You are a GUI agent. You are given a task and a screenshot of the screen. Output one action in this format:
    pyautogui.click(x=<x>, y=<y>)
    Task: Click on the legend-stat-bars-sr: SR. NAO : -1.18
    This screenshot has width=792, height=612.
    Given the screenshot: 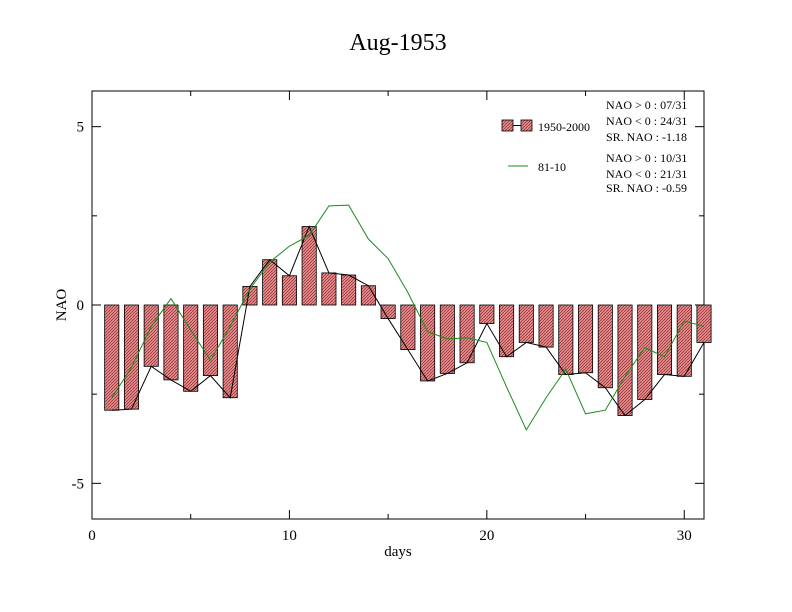 What is the action you would take?
    pyautogui.click(x=646, y=137)
    